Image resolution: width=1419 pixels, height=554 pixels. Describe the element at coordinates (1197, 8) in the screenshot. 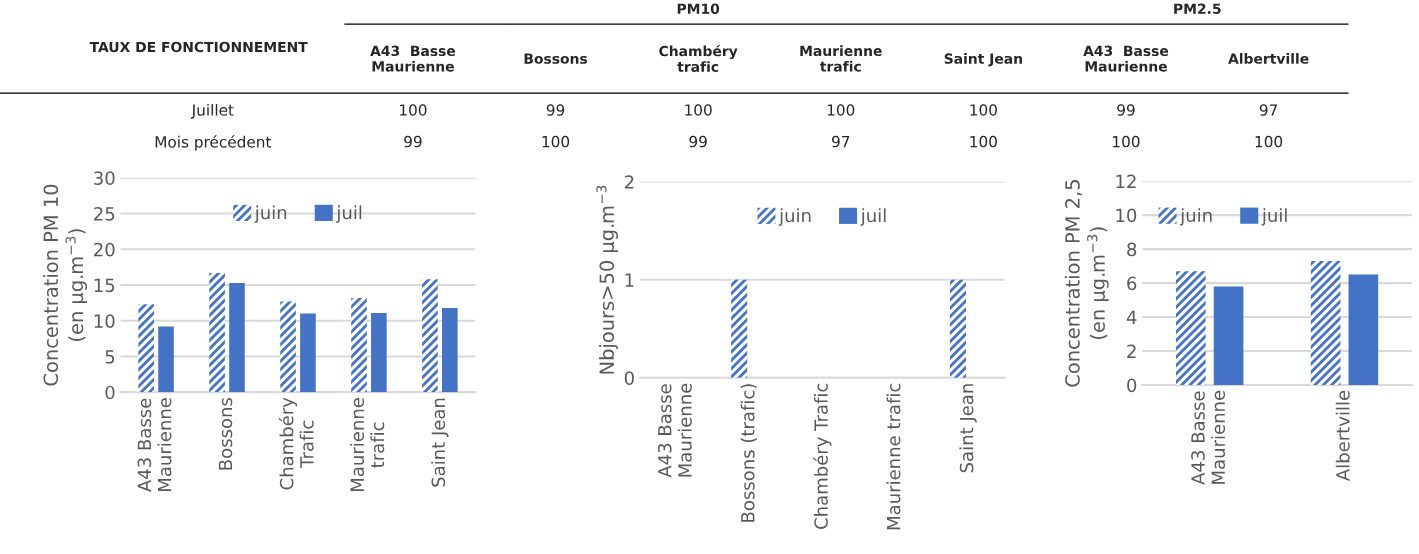

I see `text: PM2.5` at that location.